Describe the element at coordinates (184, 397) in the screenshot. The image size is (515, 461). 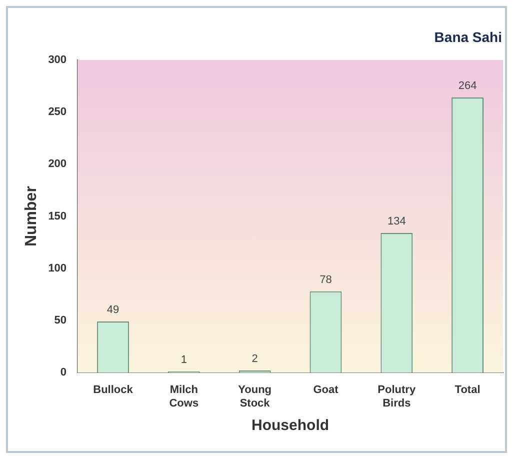
I see `x-tick-label: Milch Cows` at that location.